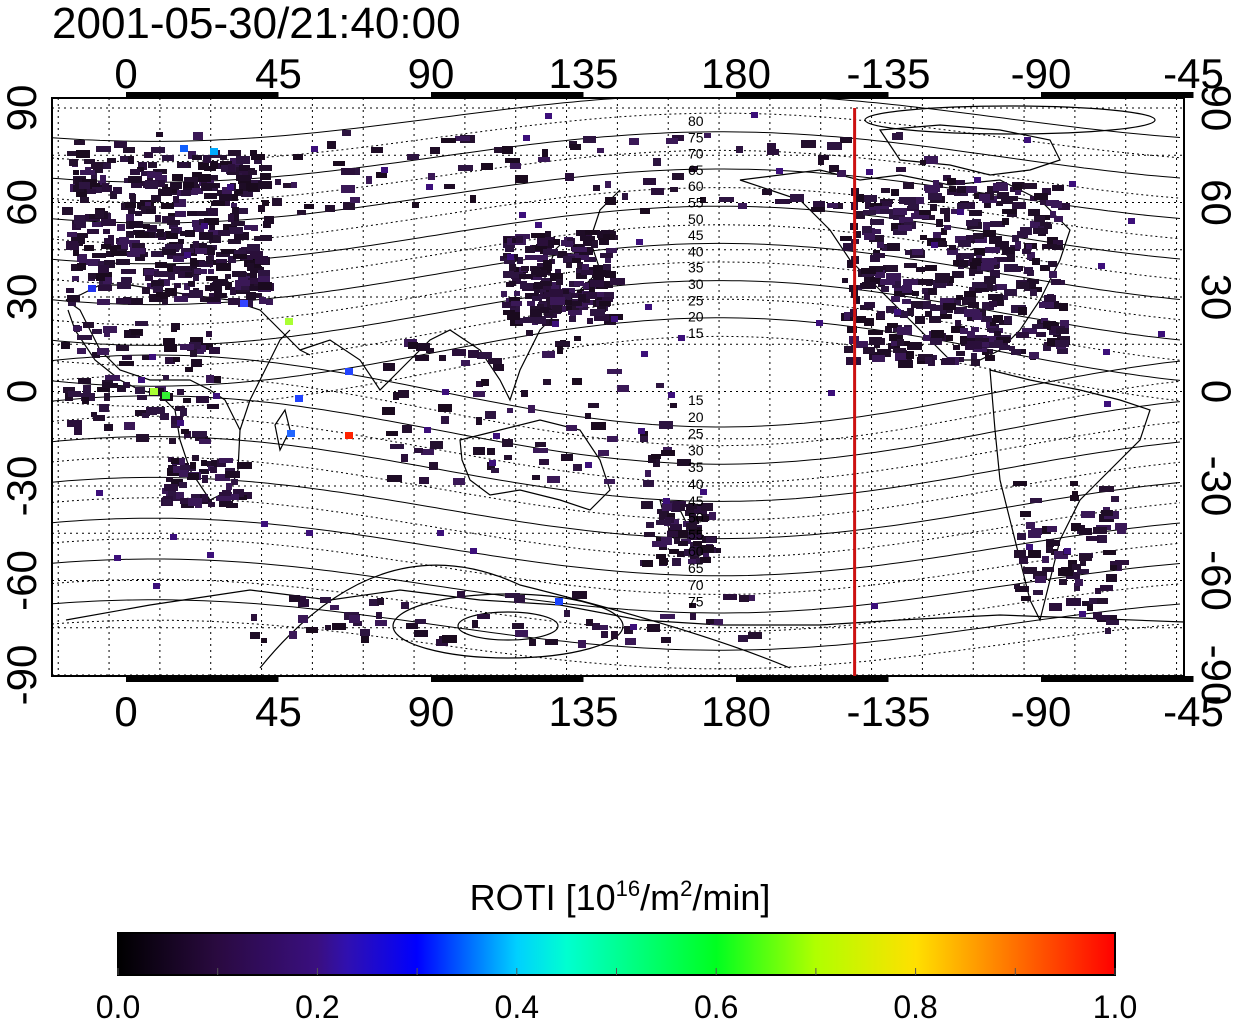  I want to click on mlat-label-south: 60, so click(696, 551).